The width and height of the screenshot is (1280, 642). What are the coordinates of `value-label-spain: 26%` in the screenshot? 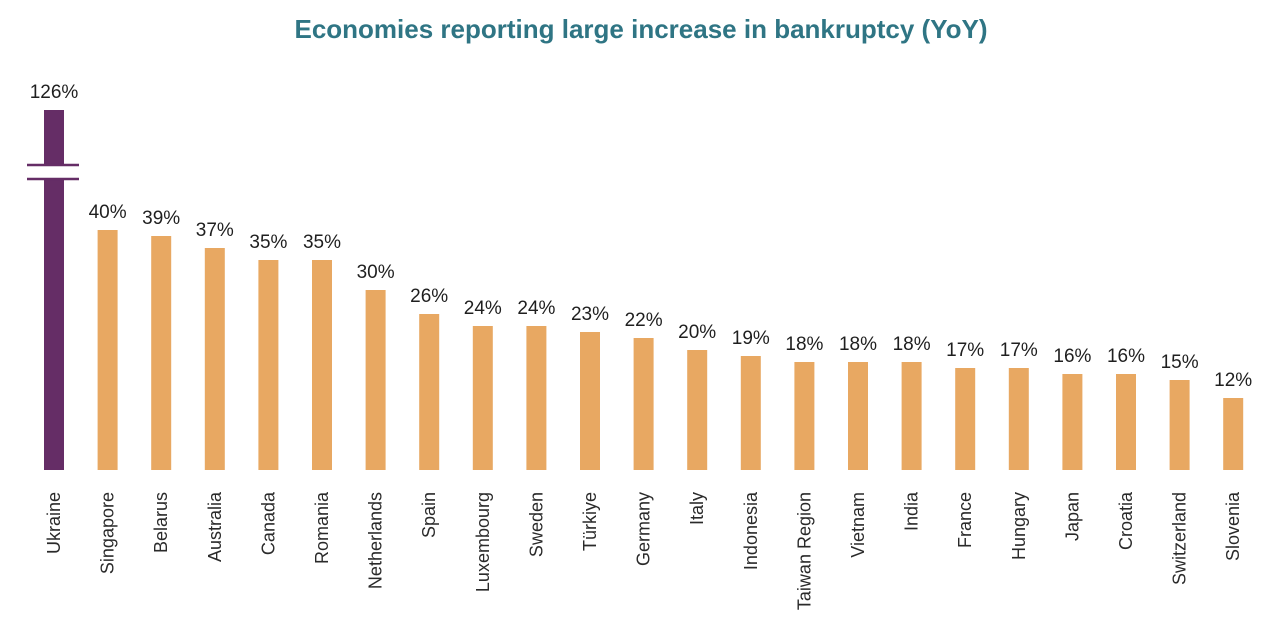 It's located at (429, 296).